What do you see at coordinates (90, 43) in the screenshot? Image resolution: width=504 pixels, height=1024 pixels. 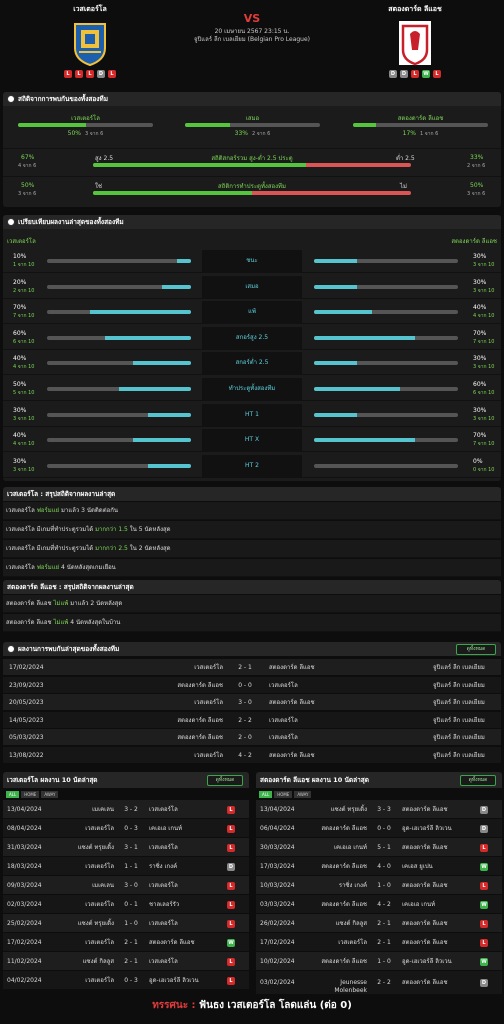 I see `home-team-logo` at bounding box center [90, 43].